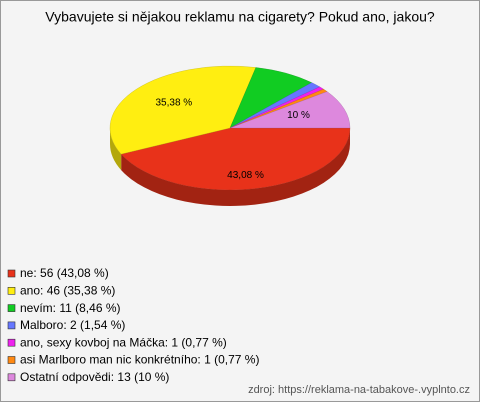  I want to click on legend-label: ano, sexy kovboj na Máčka: 1 (0,77 %), so click(123, 342).